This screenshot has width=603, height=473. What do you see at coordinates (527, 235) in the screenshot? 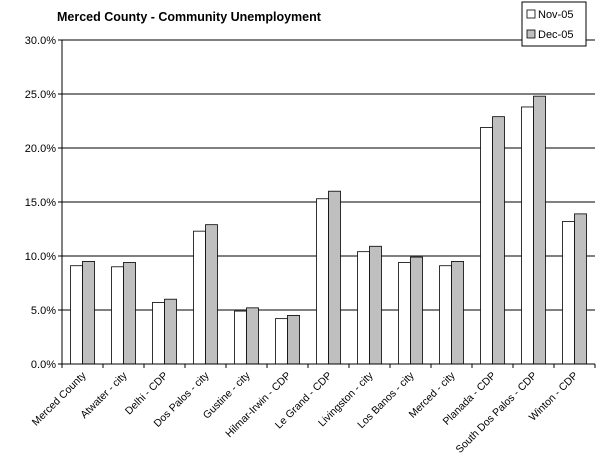
I see `bar-nov-05-south-dos-palos-cdp` at bounding box center [527, 235].